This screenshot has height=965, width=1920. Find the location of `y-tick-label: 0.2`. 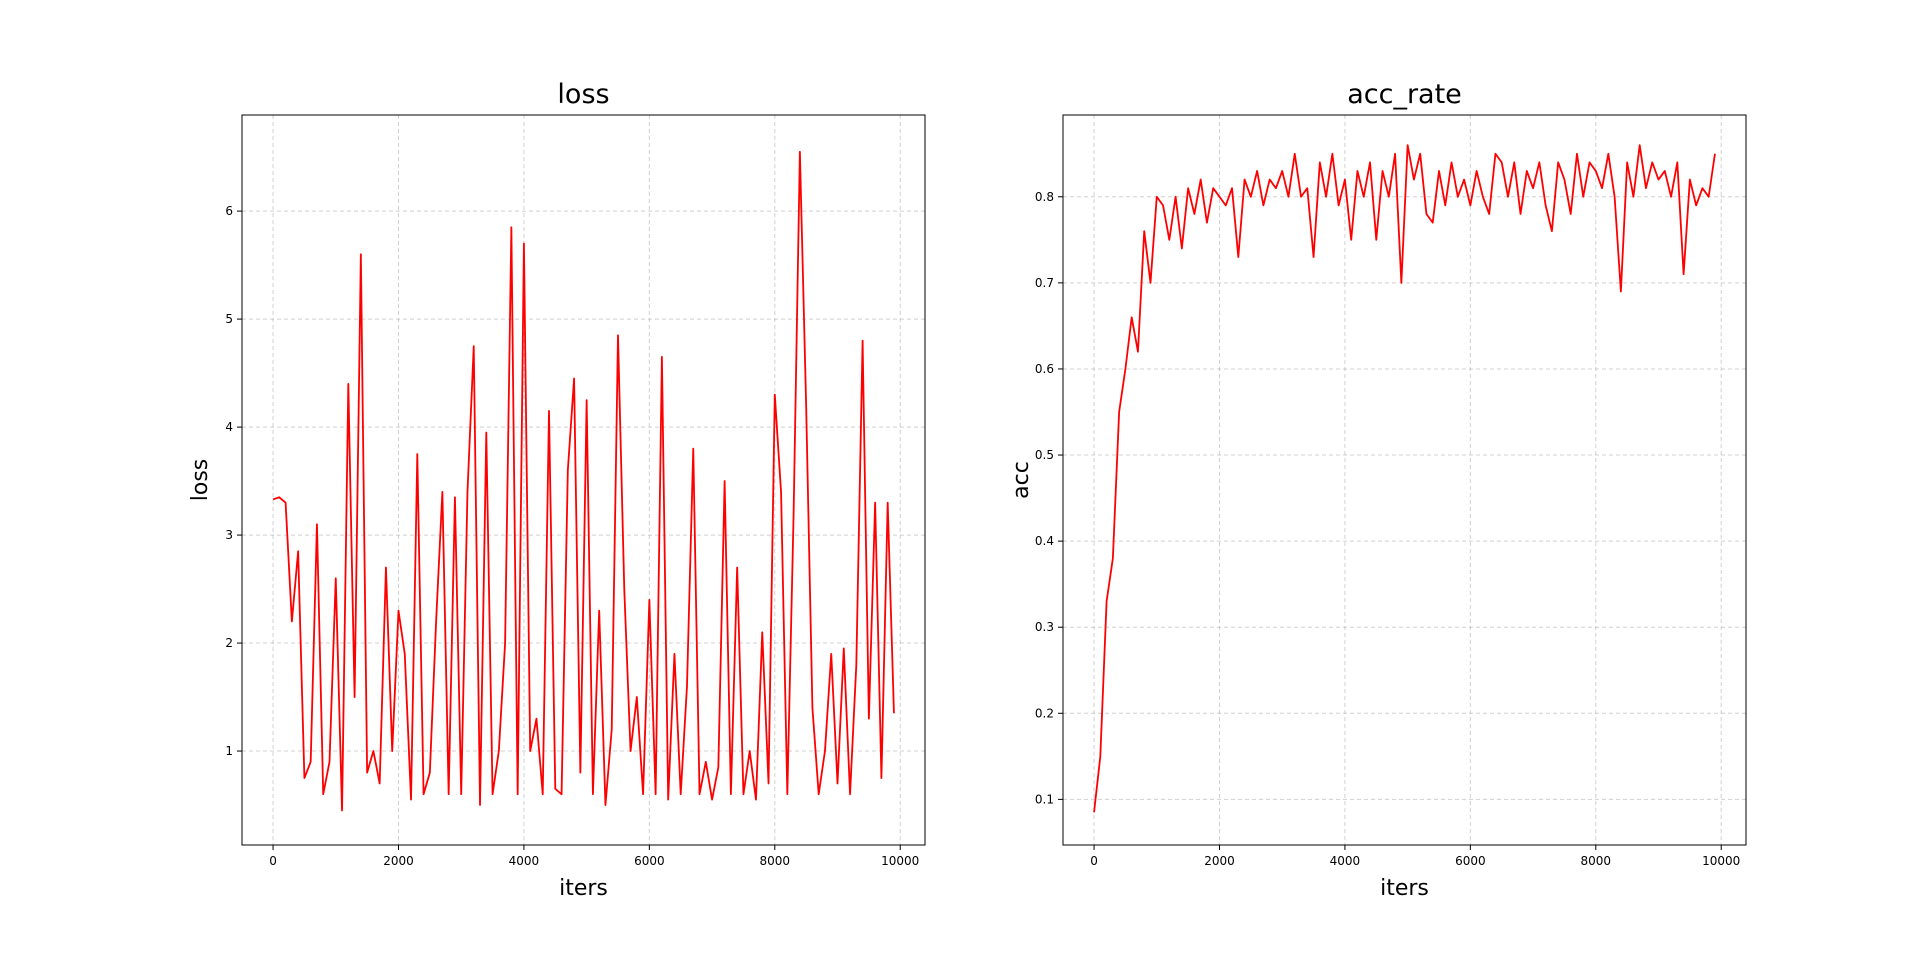

y-tick-label: 0.2 is located at coordinates (1044, 713).